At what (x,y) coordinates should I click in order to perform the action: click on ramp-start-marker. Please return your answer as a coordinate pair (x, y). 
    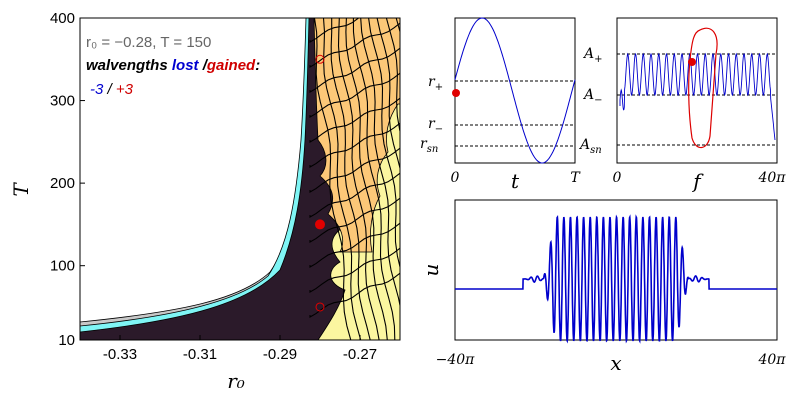
    Looking at the image, I should click on (456, 93).